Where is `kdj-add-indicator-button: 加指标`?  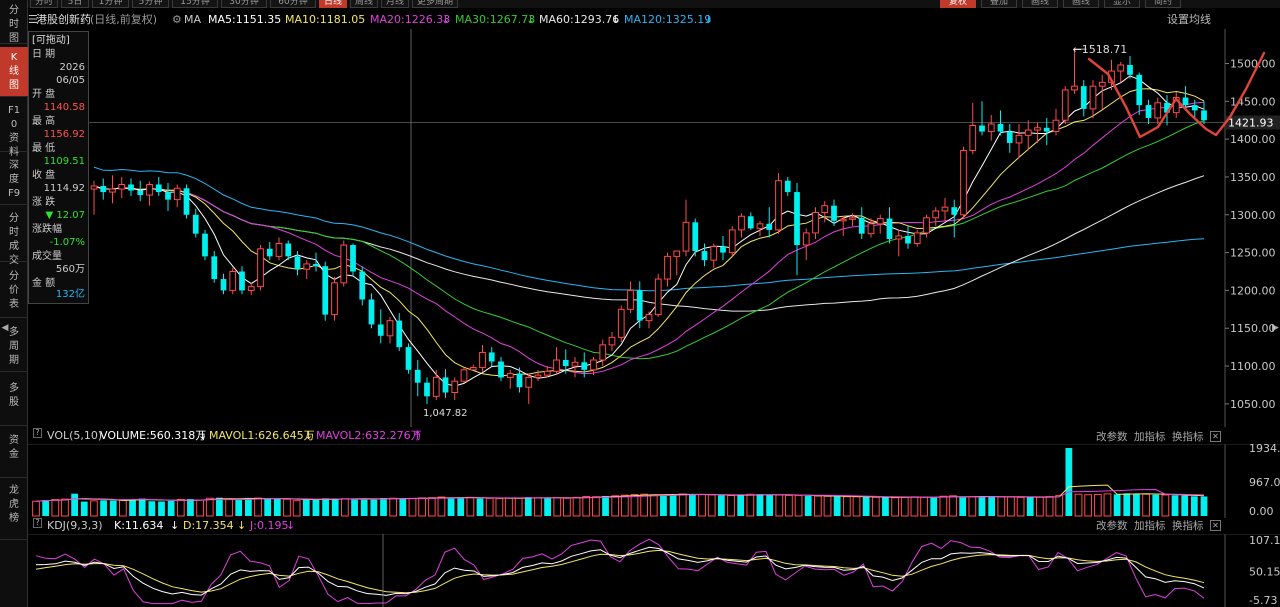 kdj-add-indicator-button: 加指标 is located at coordinates (1150, 526).